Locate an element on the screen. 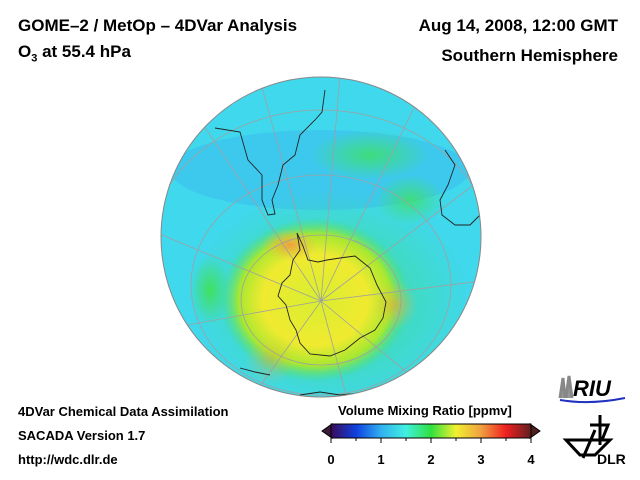  colorbar-bar is located at coordinates (431, 431).